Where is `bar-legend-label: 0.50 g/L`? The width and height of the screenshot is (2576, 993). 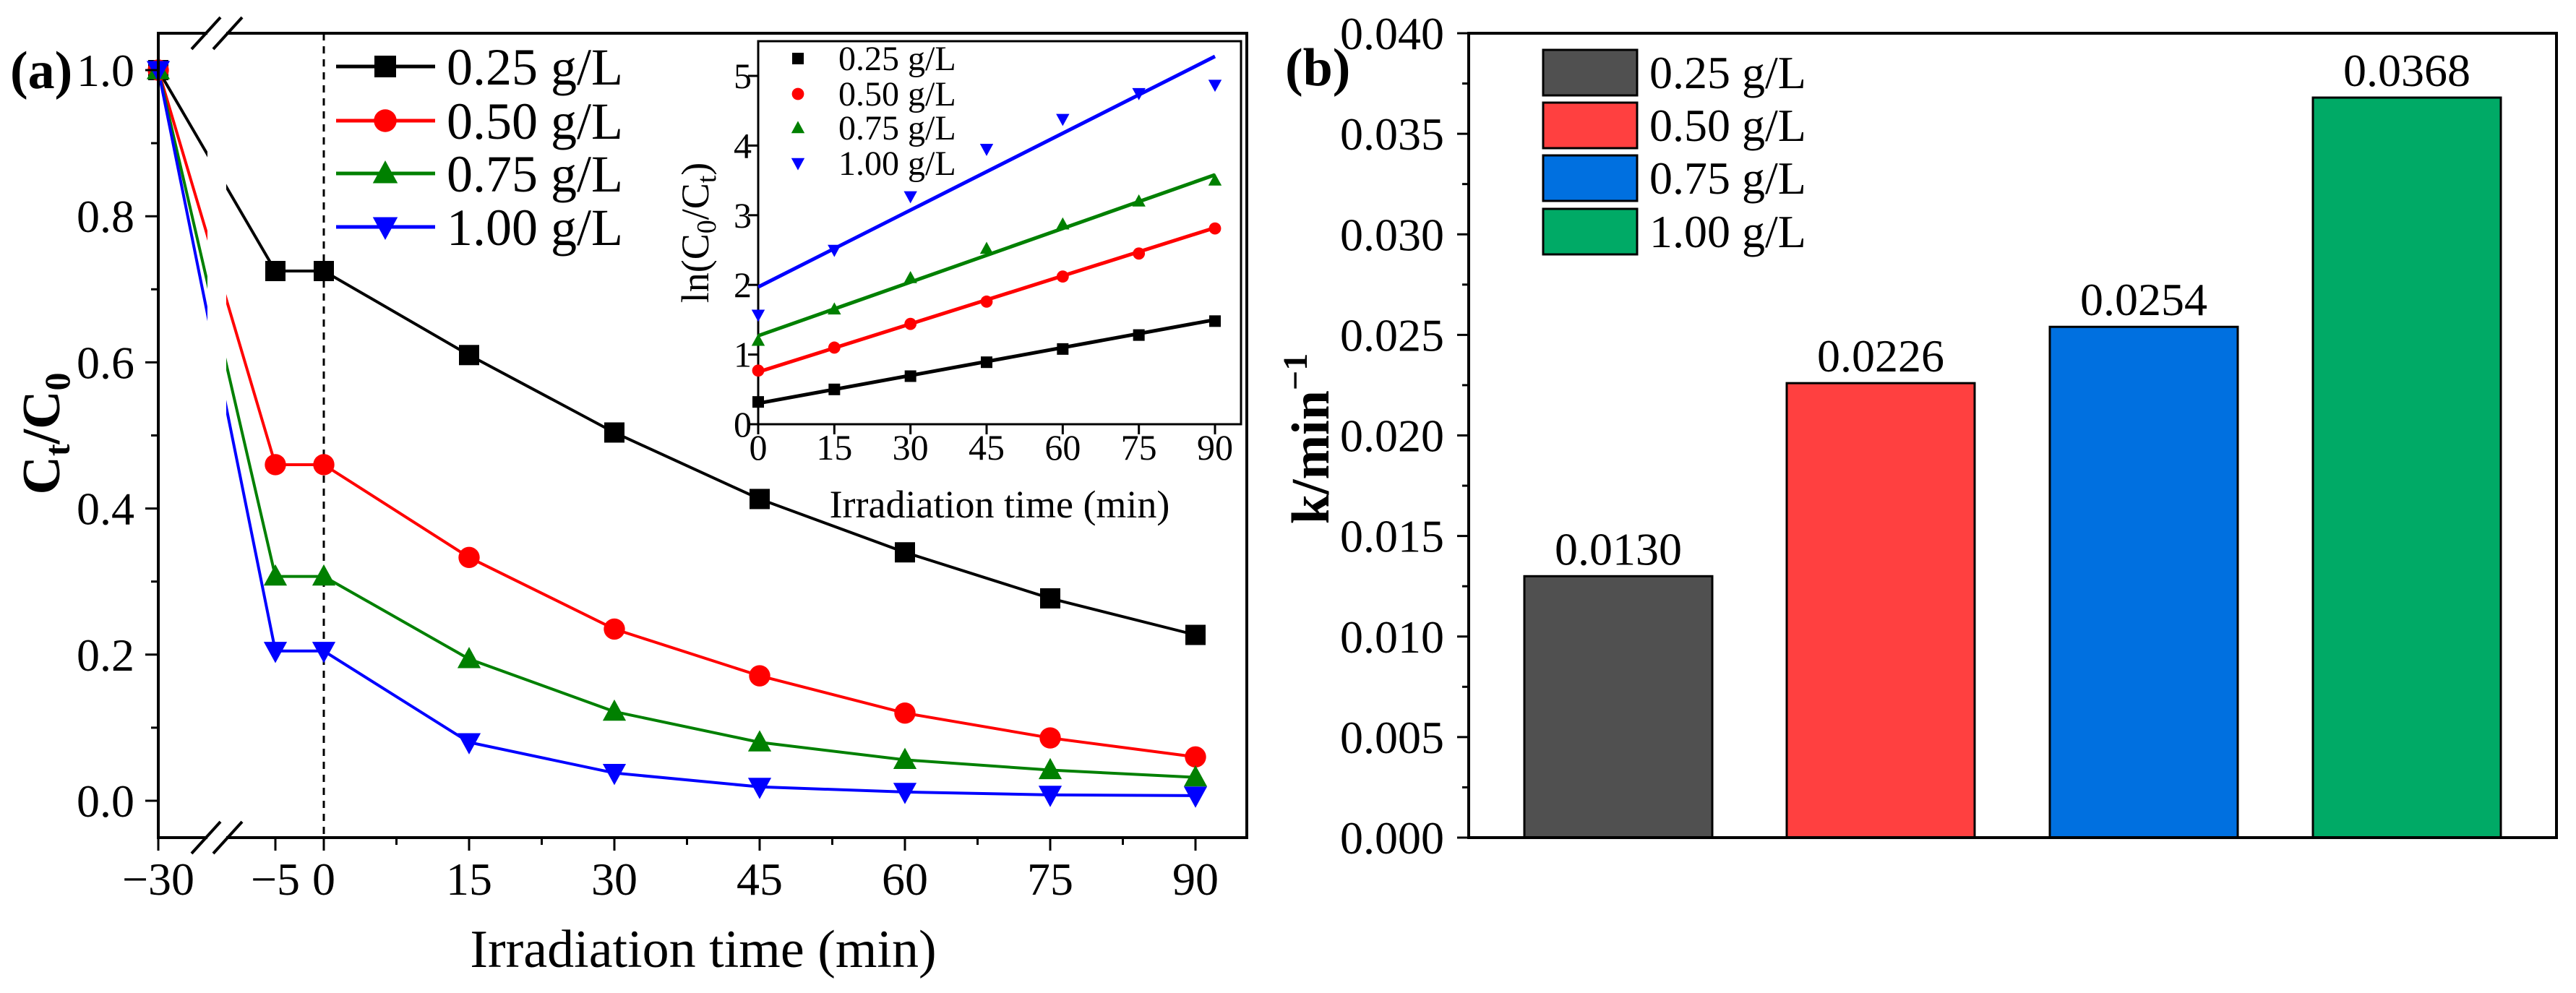 bar-legend-label: 0.50 g/L is located at coordinates (1728, 125).